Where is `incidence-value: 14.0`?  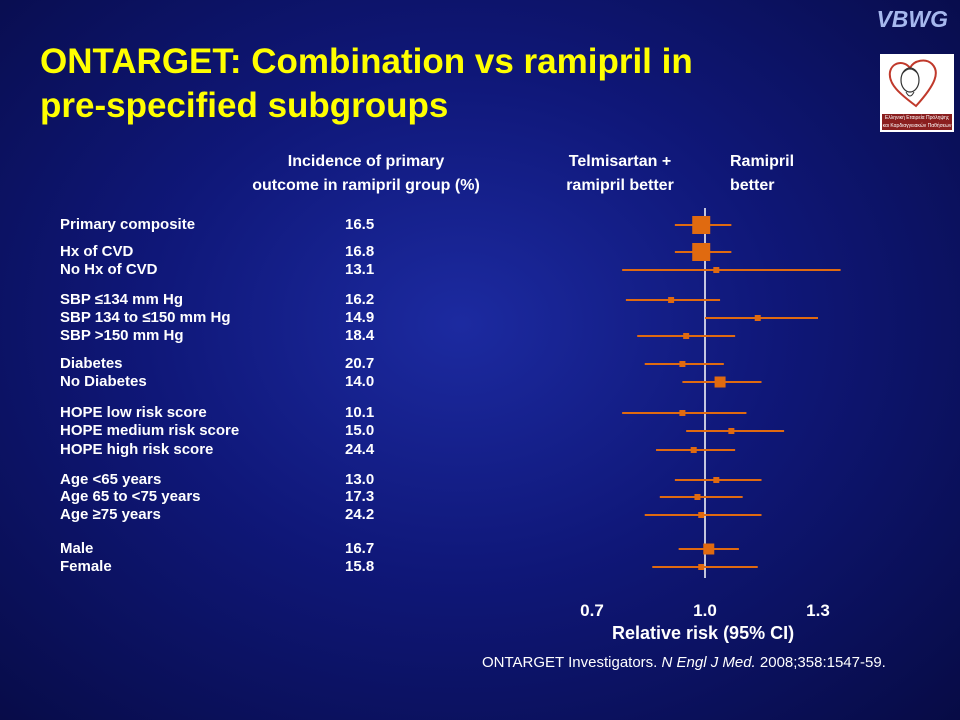
incidence-value: 14.0 is located at coordinates (360, 381).